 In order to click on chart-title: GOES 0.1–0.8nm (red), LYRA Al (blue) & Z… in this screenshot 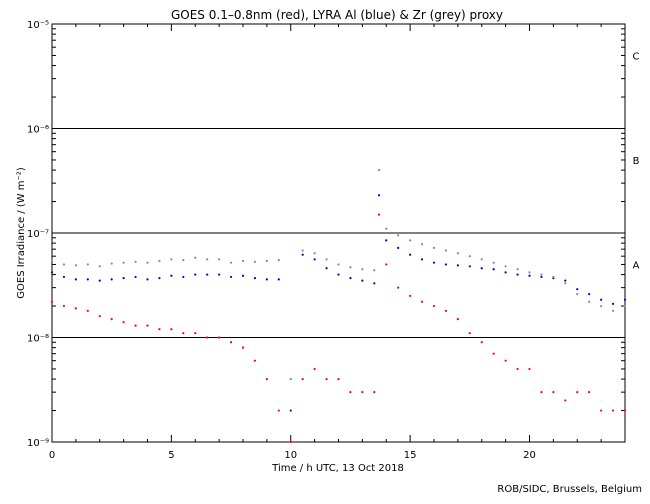, I will do `click(337, 15)`.